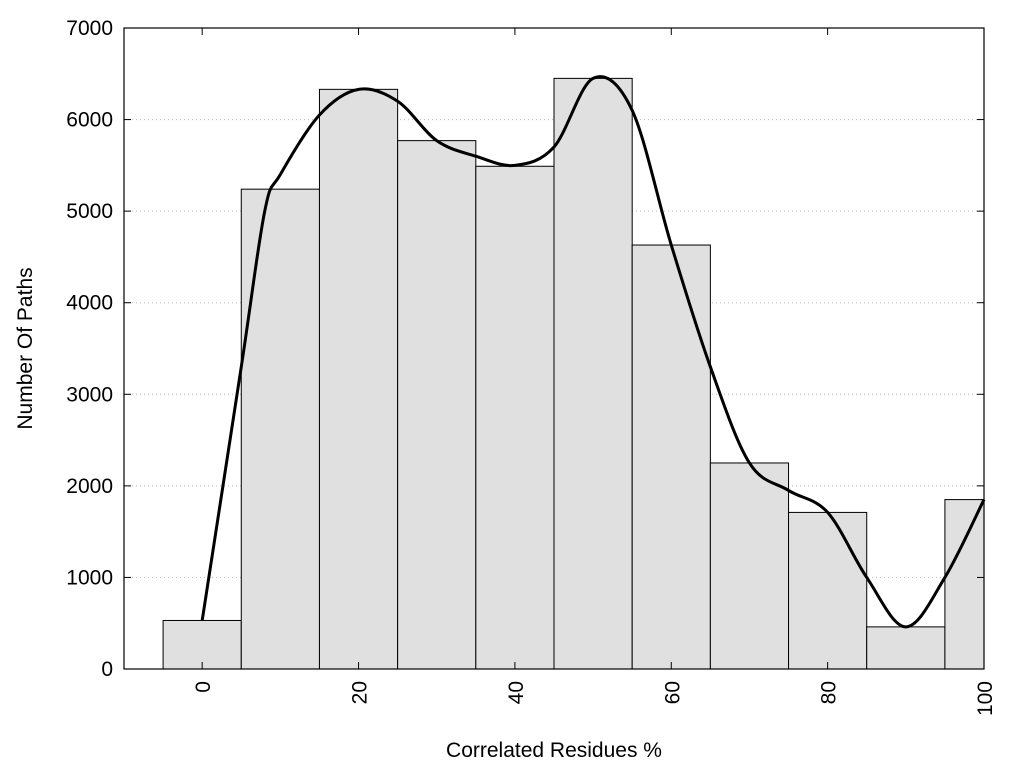 The height and width of the screenshot is (768, 1024). Describe the element at coordinates (89, 486) in the screenshot. I see `y-tick-label: 2000` at that location.